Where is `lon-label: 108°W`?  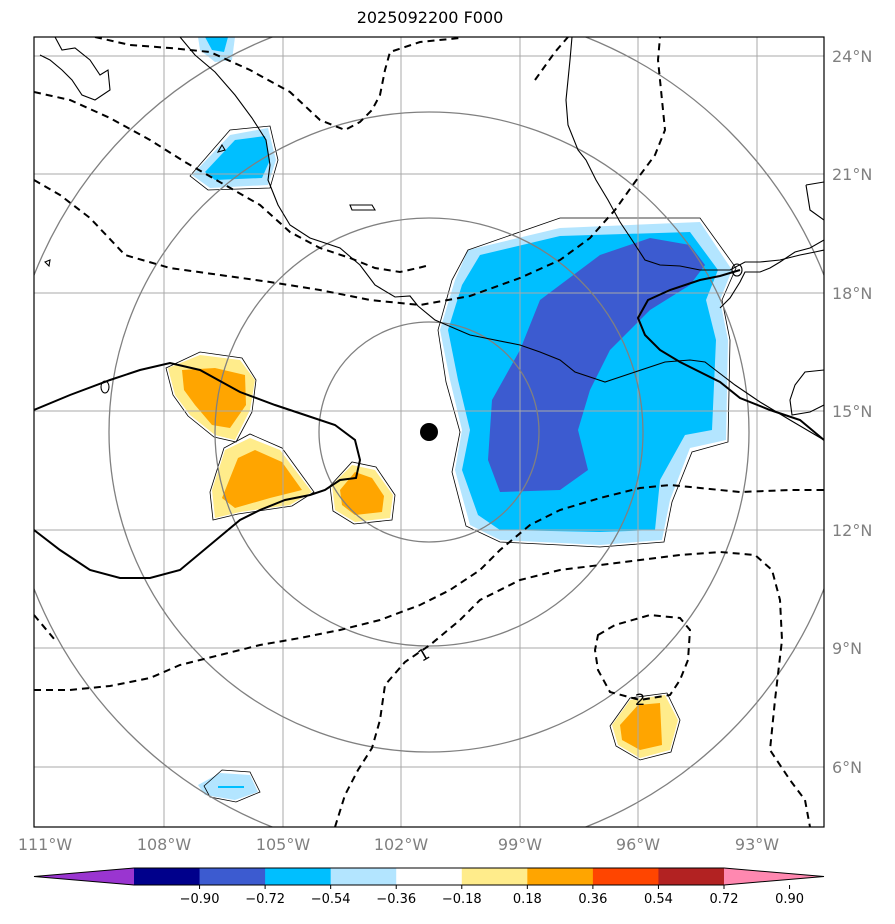
lon-label: 108°W is located at coordinates (164, 844).